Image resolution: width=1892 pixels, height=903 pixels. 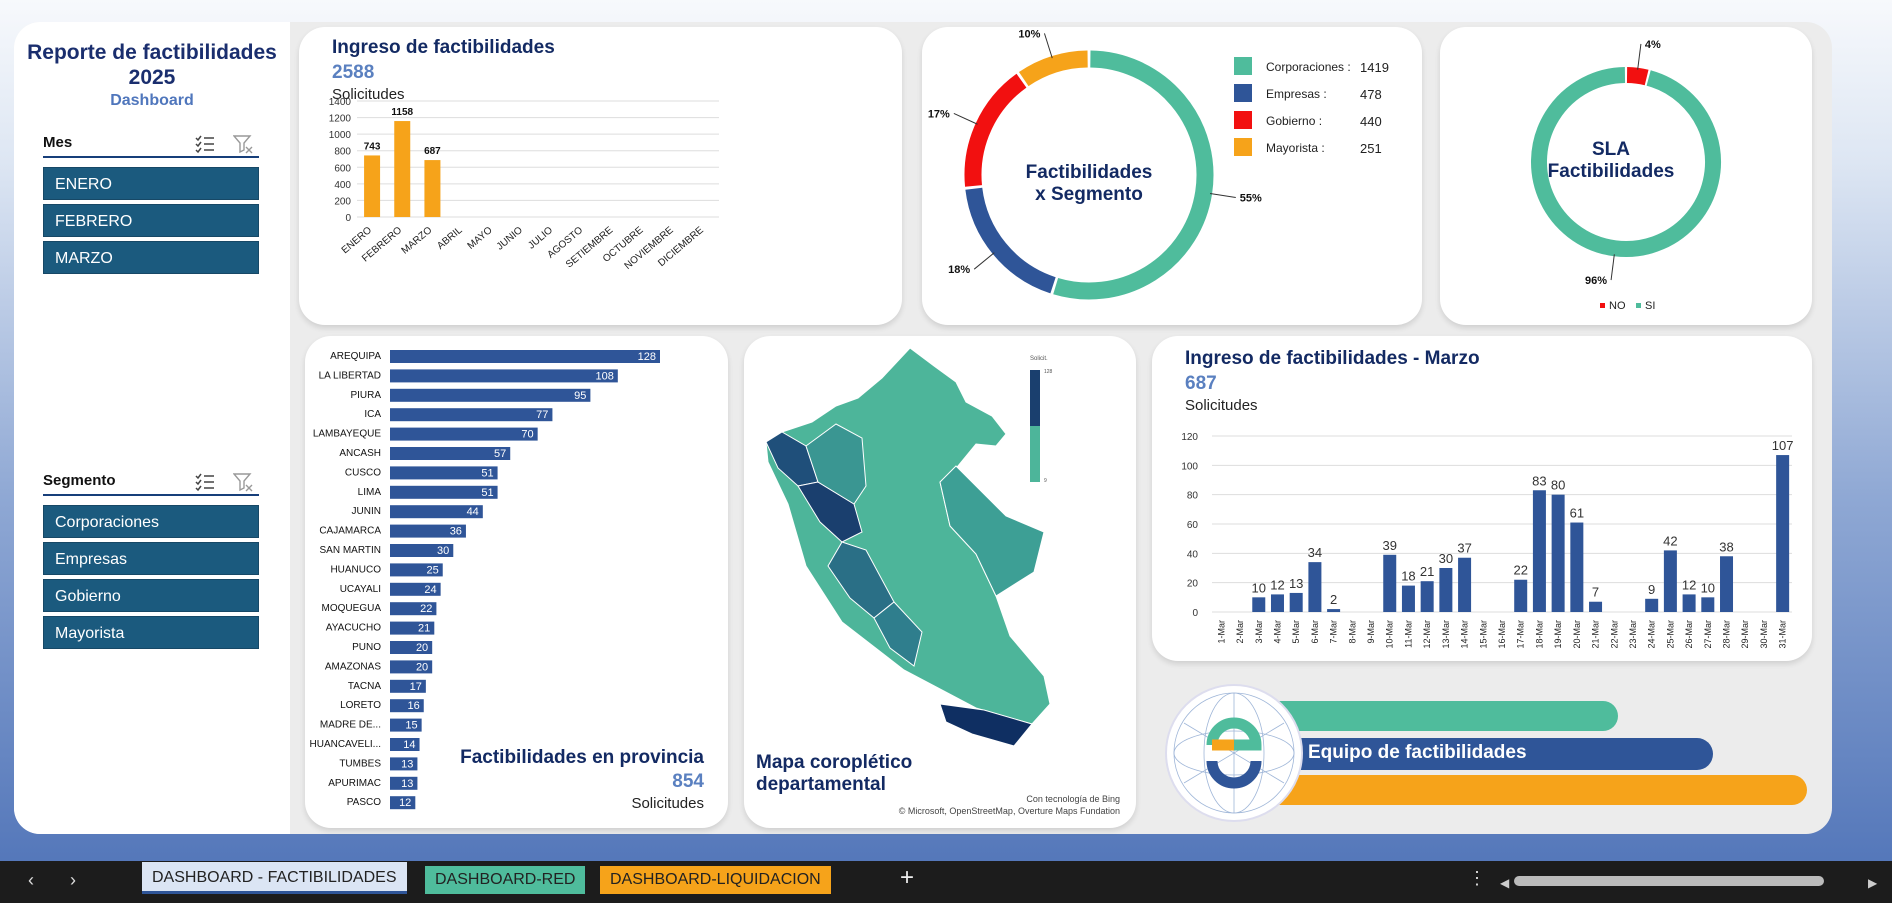 What do you see at coordinates (1193, 554) in the screenshot?
I see `y-tick-label: 40` at bounding box center [1193, 554].